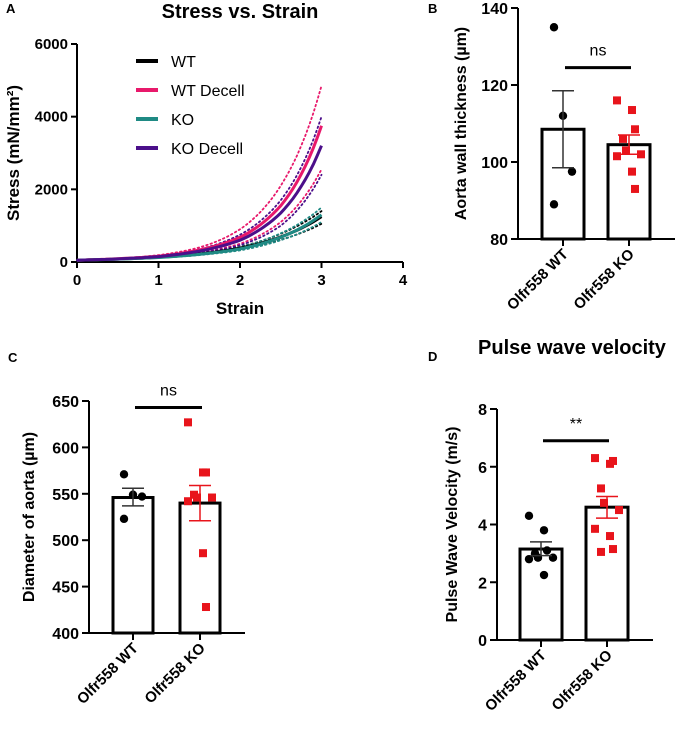 Image resolution: width=682 pixels, height=730 pixels. I want to click on significance-label: **, so click(576, 424).